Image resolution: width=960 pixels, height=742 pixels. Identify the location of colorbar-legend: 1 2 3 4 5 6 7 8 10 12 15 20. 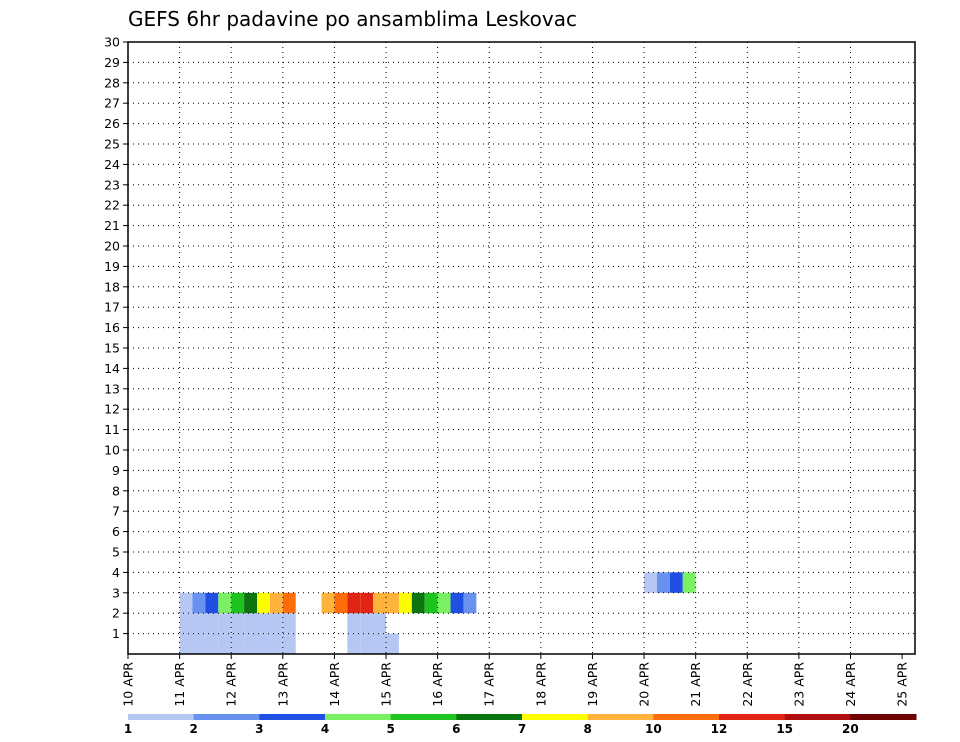
(520, 725).